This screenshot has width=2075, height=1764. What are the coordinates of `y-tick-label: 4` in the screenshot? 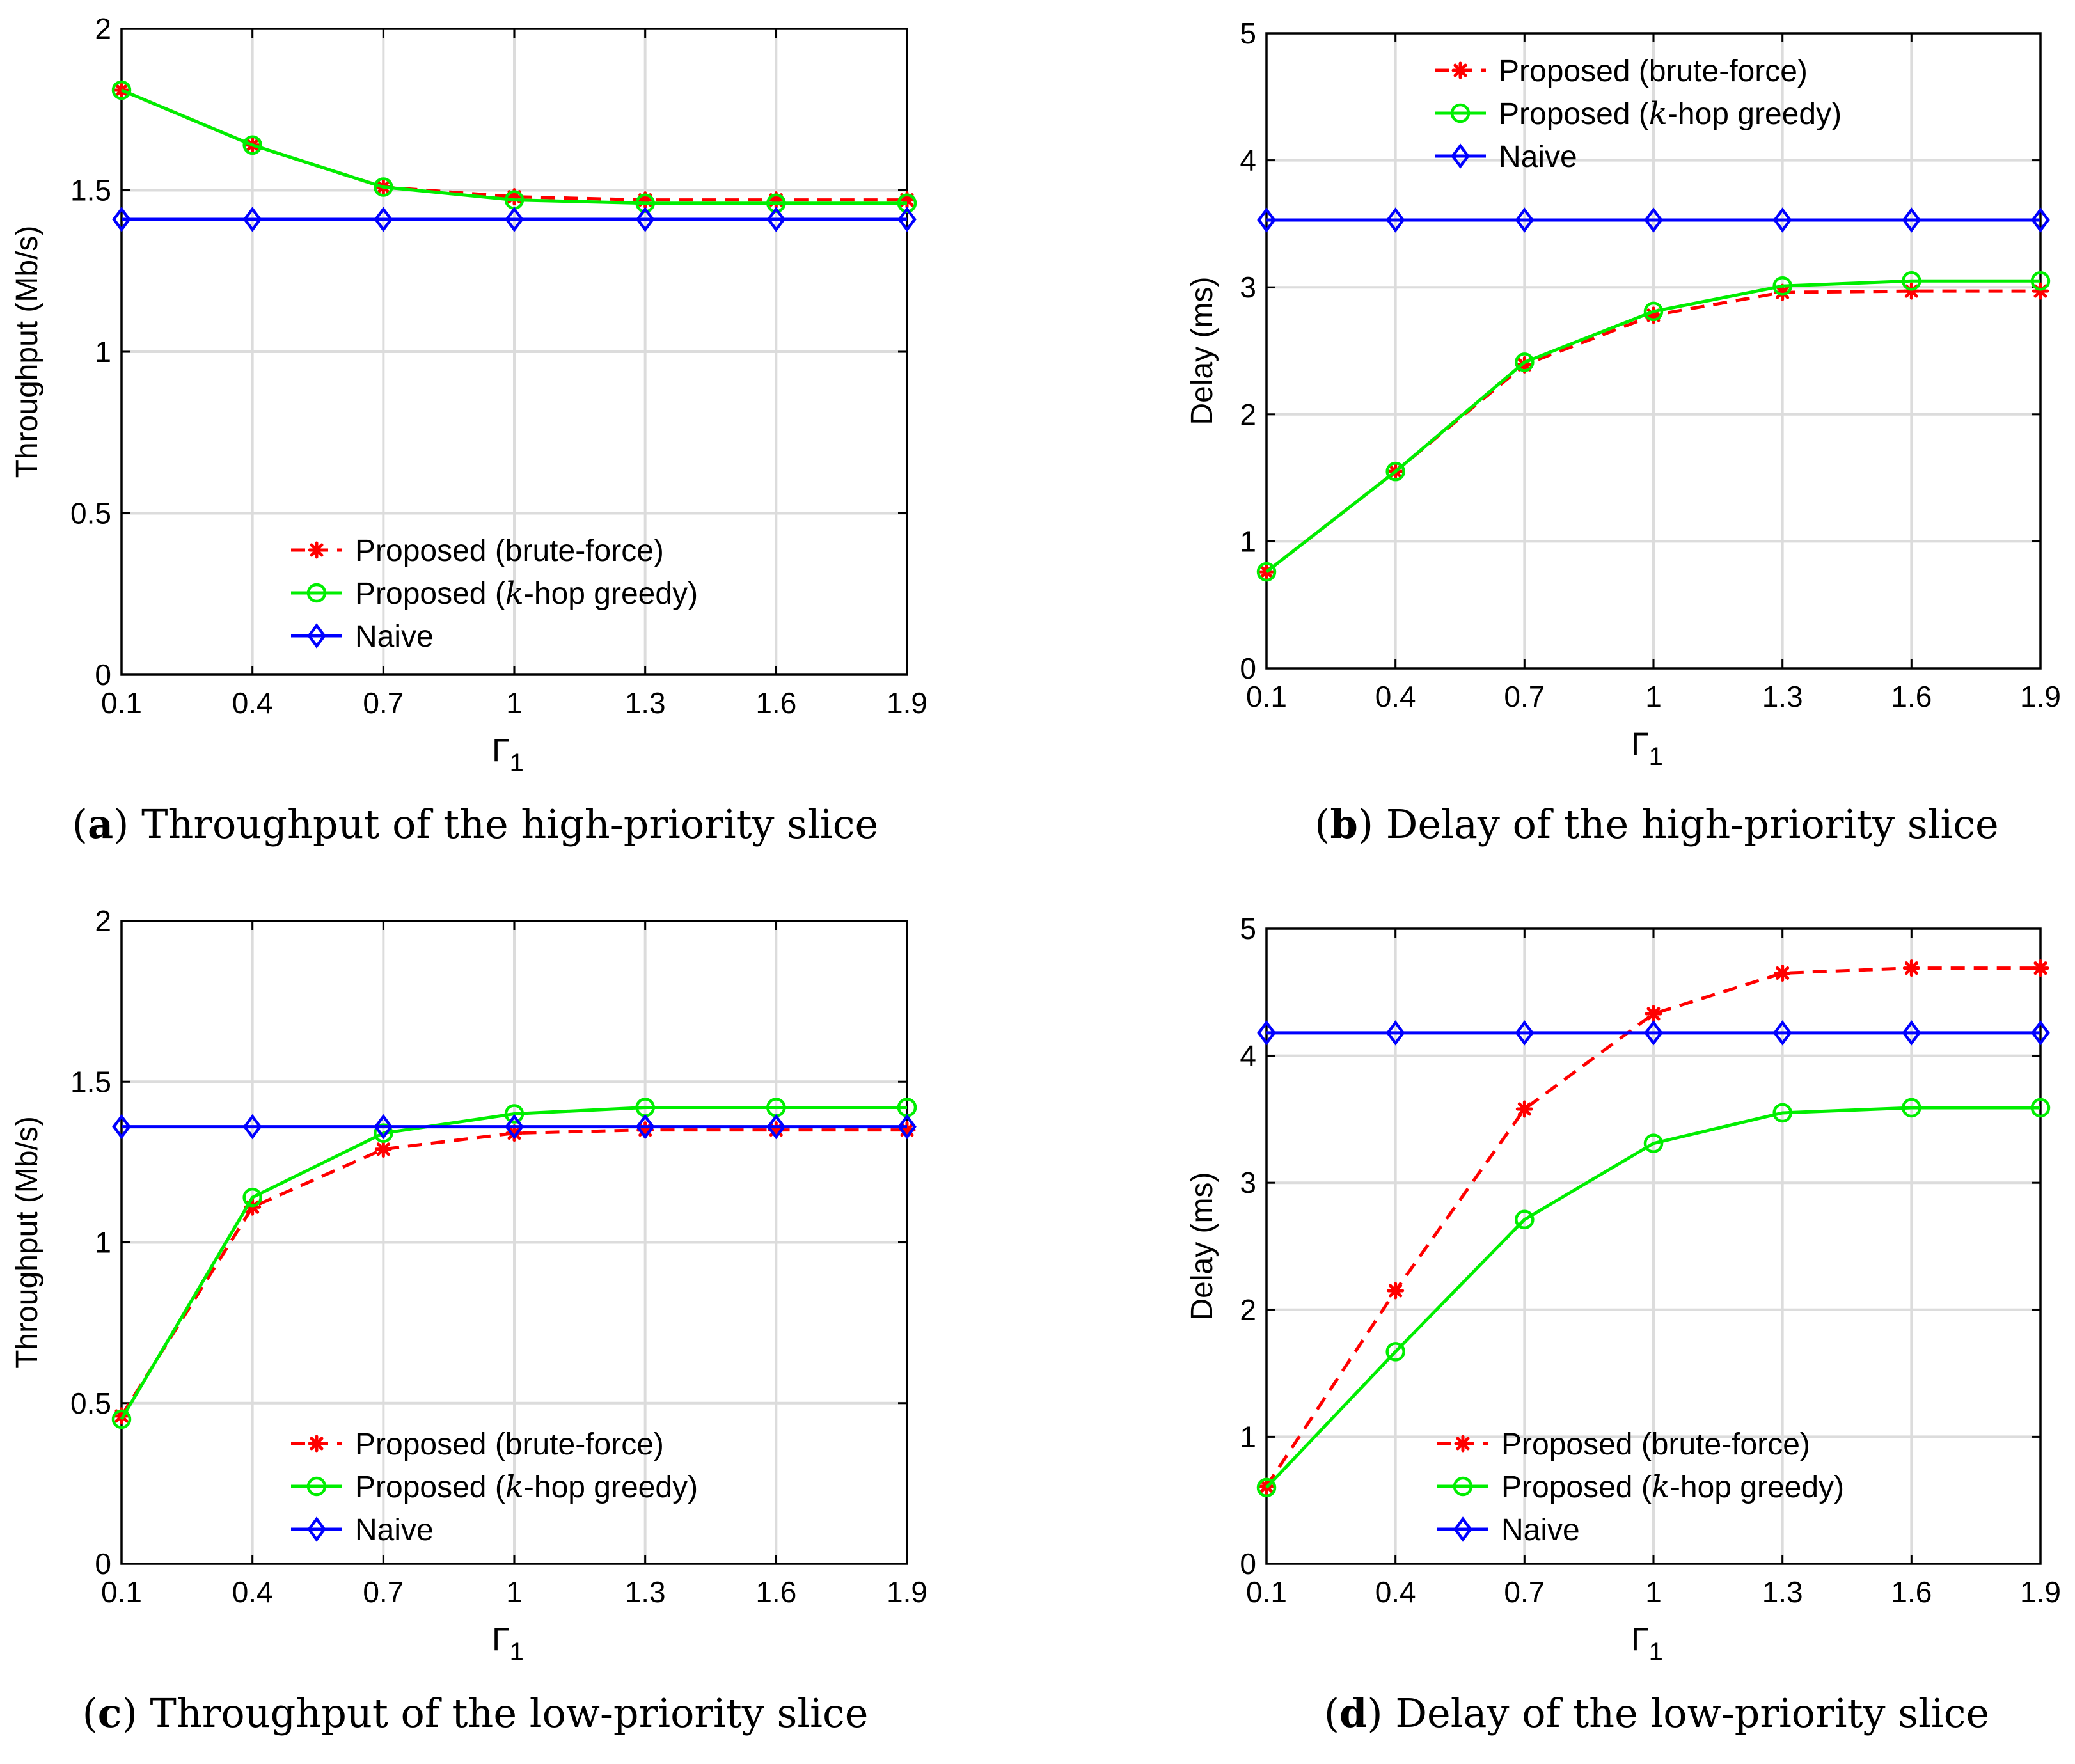 It's located at (1248, 1056).